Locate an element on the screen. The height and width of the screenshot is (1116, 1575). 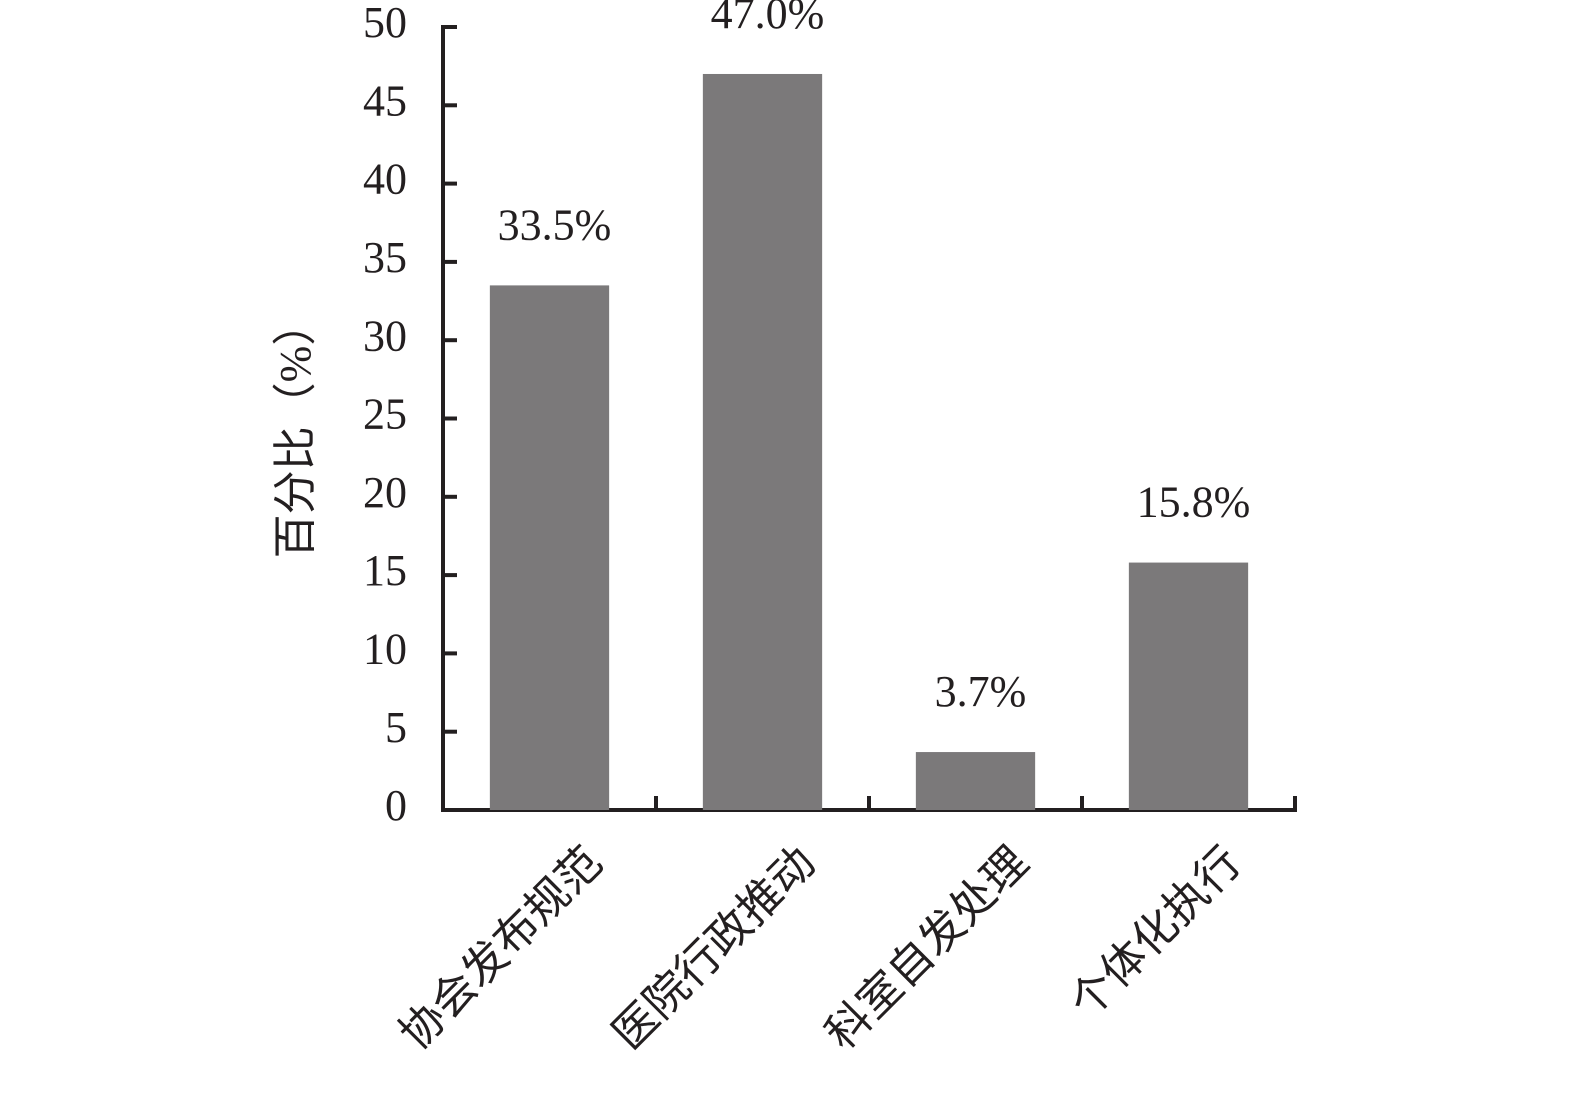
y-tick-label: 10 is located at coordinates (385, 648).